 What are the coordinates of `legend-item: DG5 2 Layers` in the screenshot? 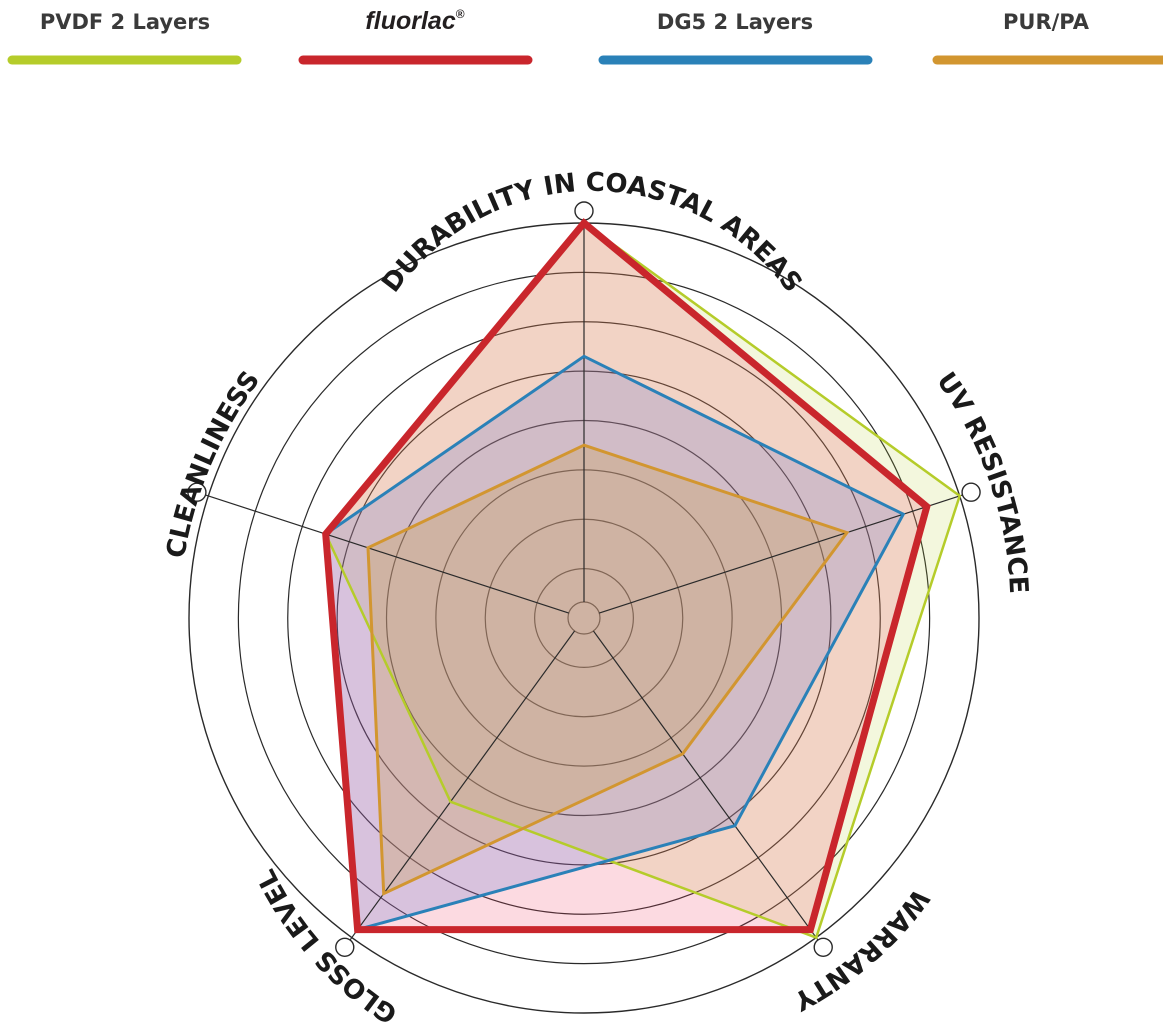 It's located at (735, 37).